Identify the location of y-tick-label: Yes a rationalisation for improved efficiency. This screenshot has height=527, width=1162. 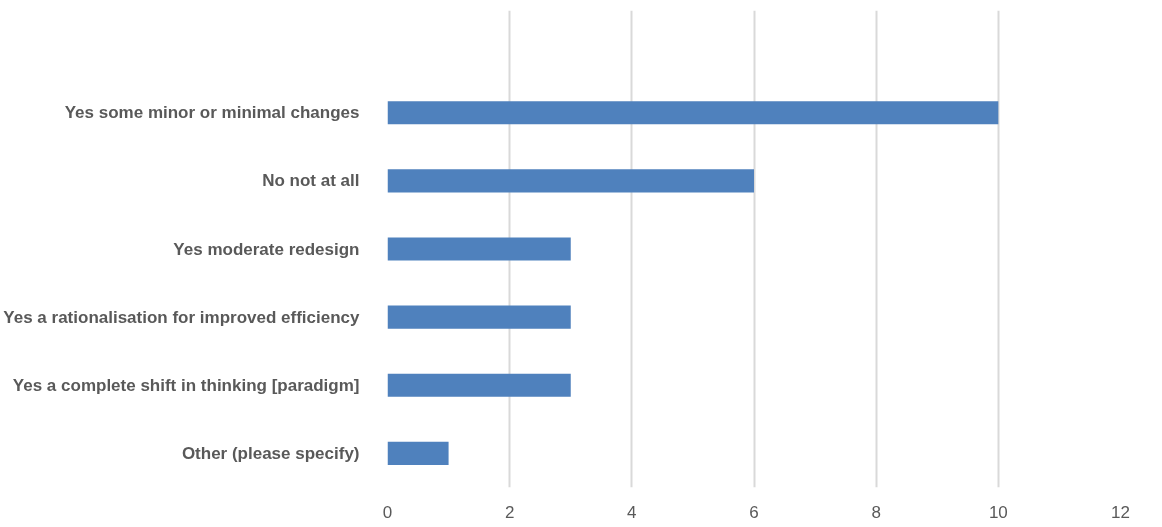
(182, 317).